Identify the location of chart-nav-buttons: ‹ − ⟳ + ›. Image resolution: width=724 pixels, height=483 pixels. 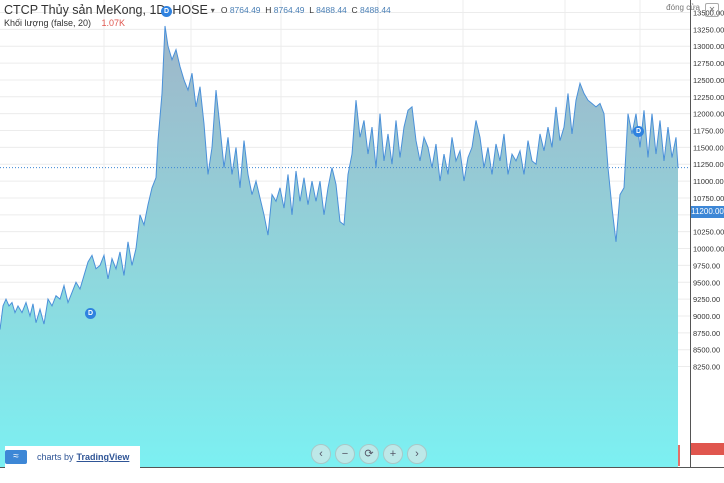
(371, 454).